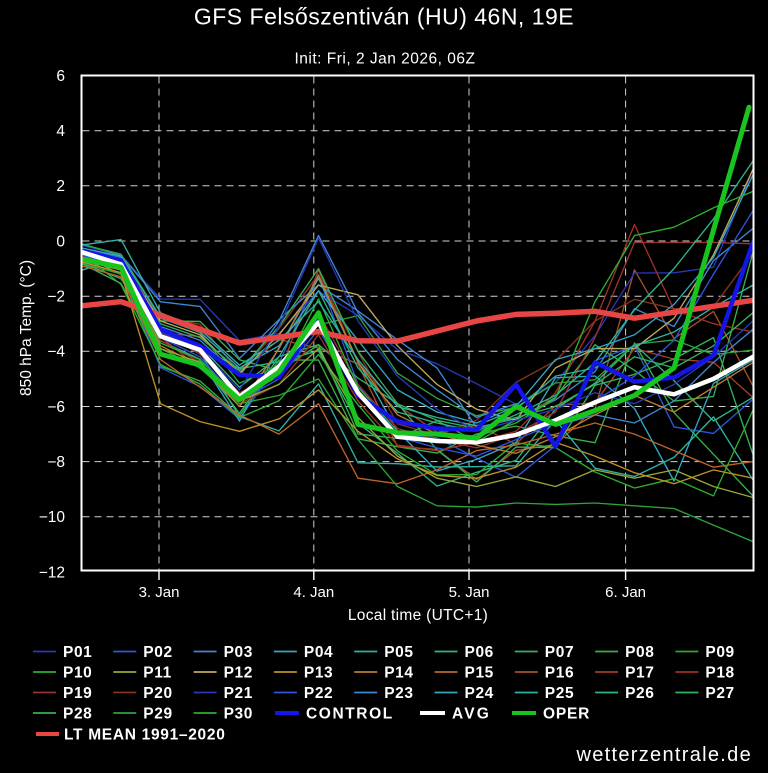 The height and width of the screenshot is (773, 768). Describe the element at coordinates (56, 352) in the screenshot. I see `svg-text: −4` at that location.